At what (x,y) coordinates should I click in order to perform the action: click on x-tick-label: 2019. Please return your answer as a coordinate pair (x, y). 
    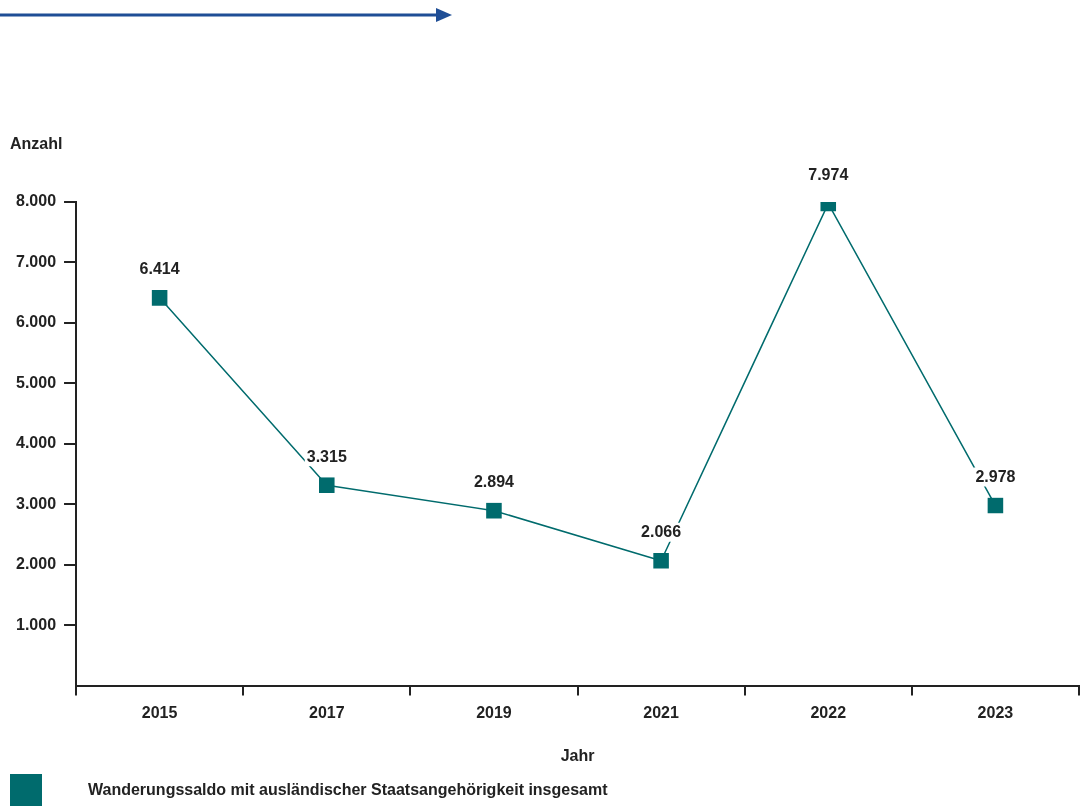
    Looking at the image, I should click on (494, 712).